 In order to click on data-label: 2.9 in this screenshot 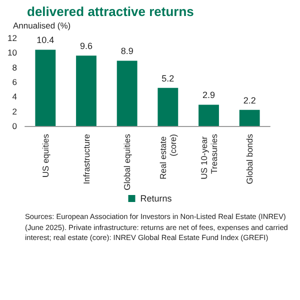, I will do `click(209, 95)`.